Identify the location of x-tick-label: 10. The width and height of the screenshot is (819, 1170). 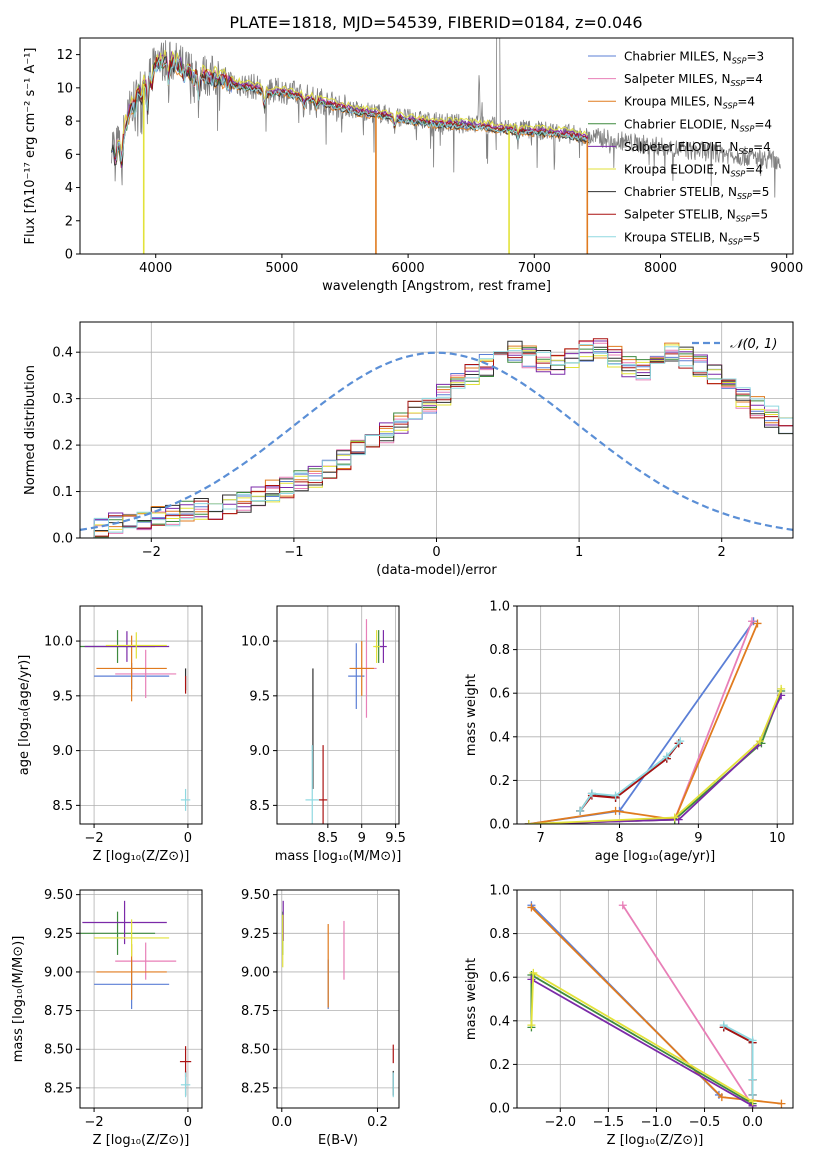
(777, 838).